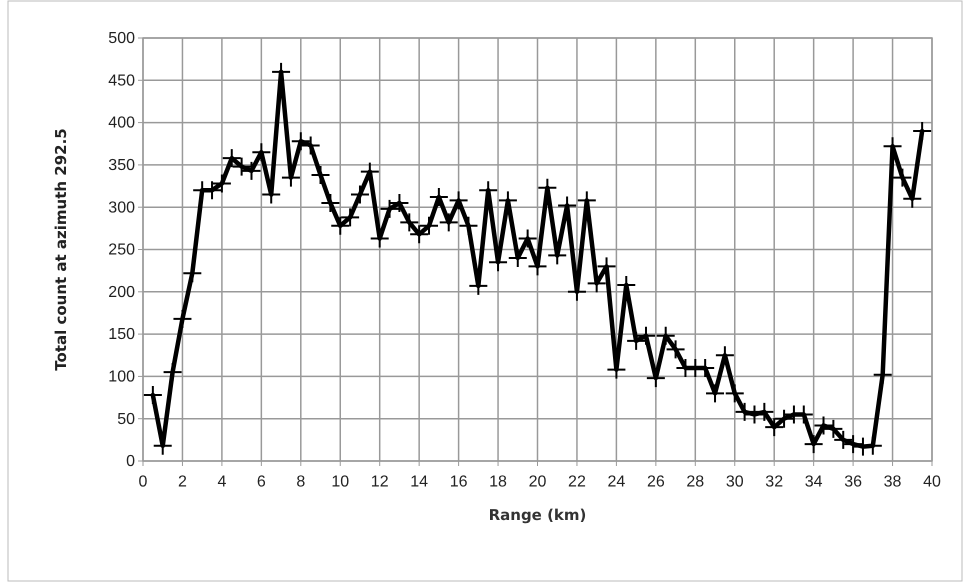 The width and height of the screenshot is (963, 582). I want to click on y-tick-label: 50, so click(126, 419).